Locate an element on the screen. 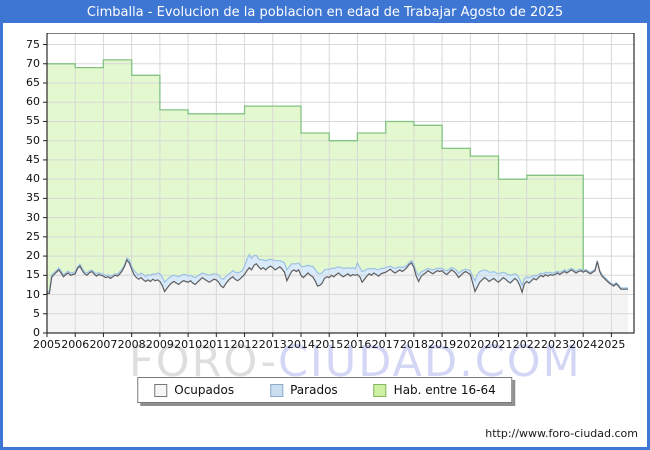 This screenshot has width=650, height=450. watermark: FORO-CIUDAD.COM is located at coordinates (355, 362).